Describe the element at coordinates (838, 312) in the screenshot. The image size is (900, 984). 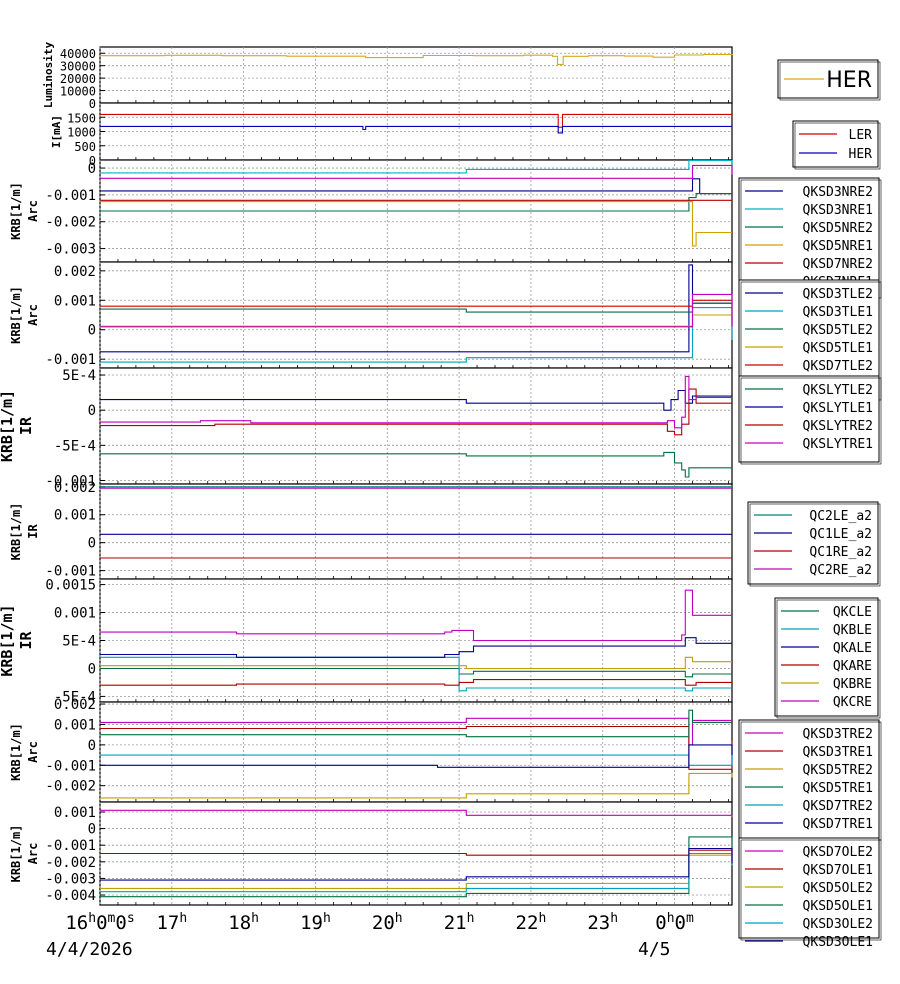
I see `legend-label: QKSD3TLE1` at that location.